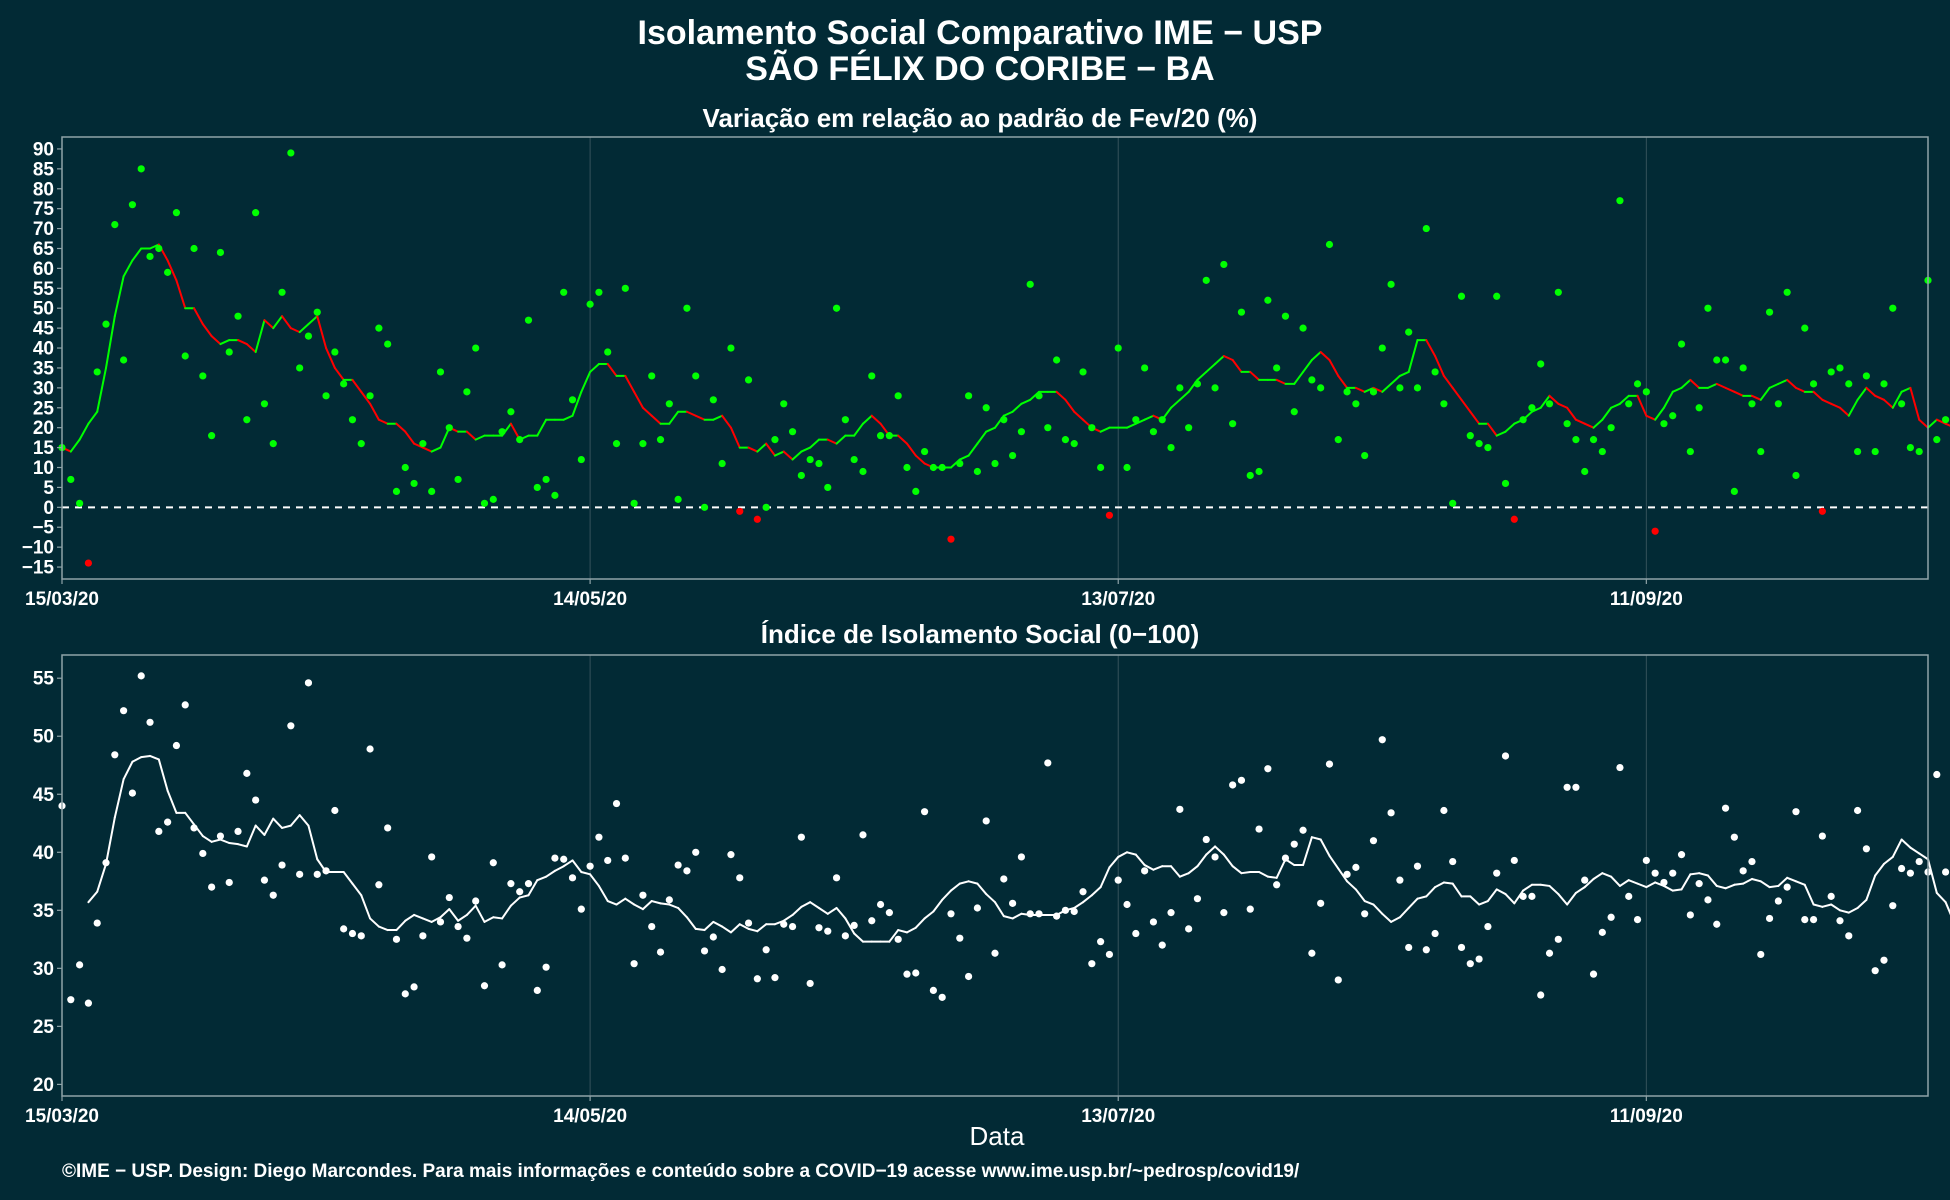 Image resolution: width=1950 pixels, height=1200 pixels. What do you see at coordinates (590, 1116) in the screenshot?
I see `chart2-xtick-label: 14/05/20` at bounding box center [590, 1116].